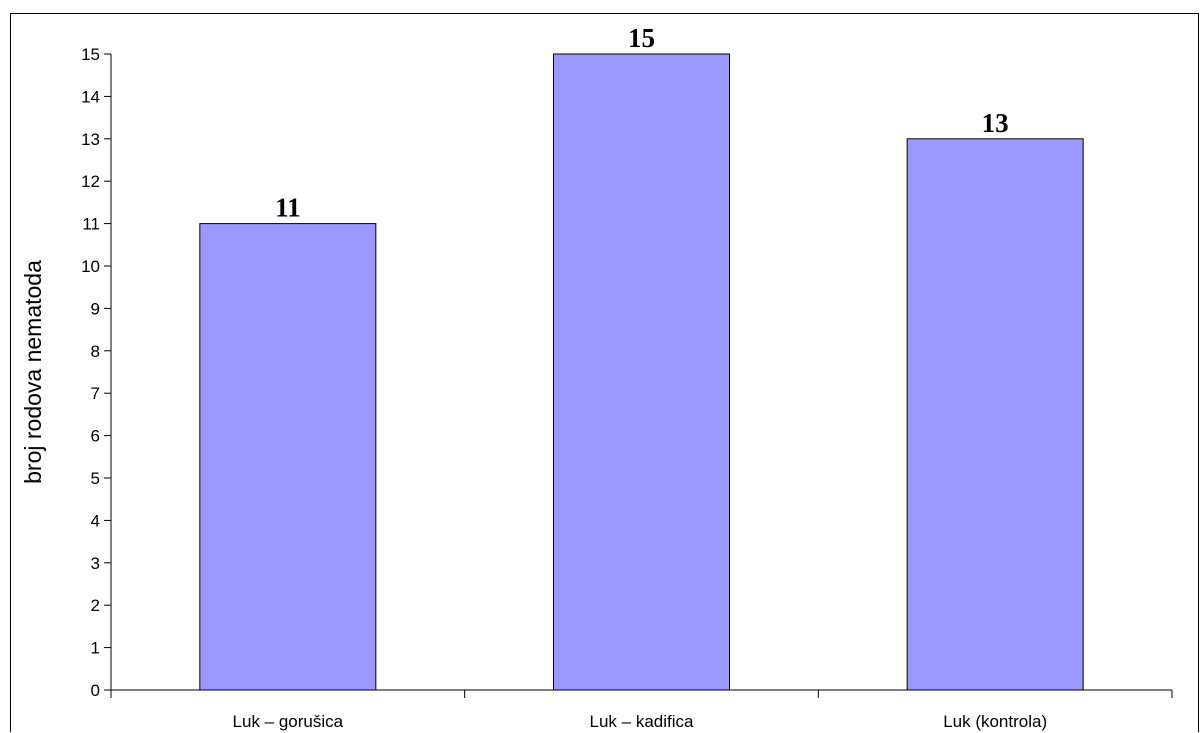 This screenshot has width=1203, height=733. Describe the element at coordinates (642, 721) in the screenshot. I see `x-category-label: Luk – kadifica` at that location.